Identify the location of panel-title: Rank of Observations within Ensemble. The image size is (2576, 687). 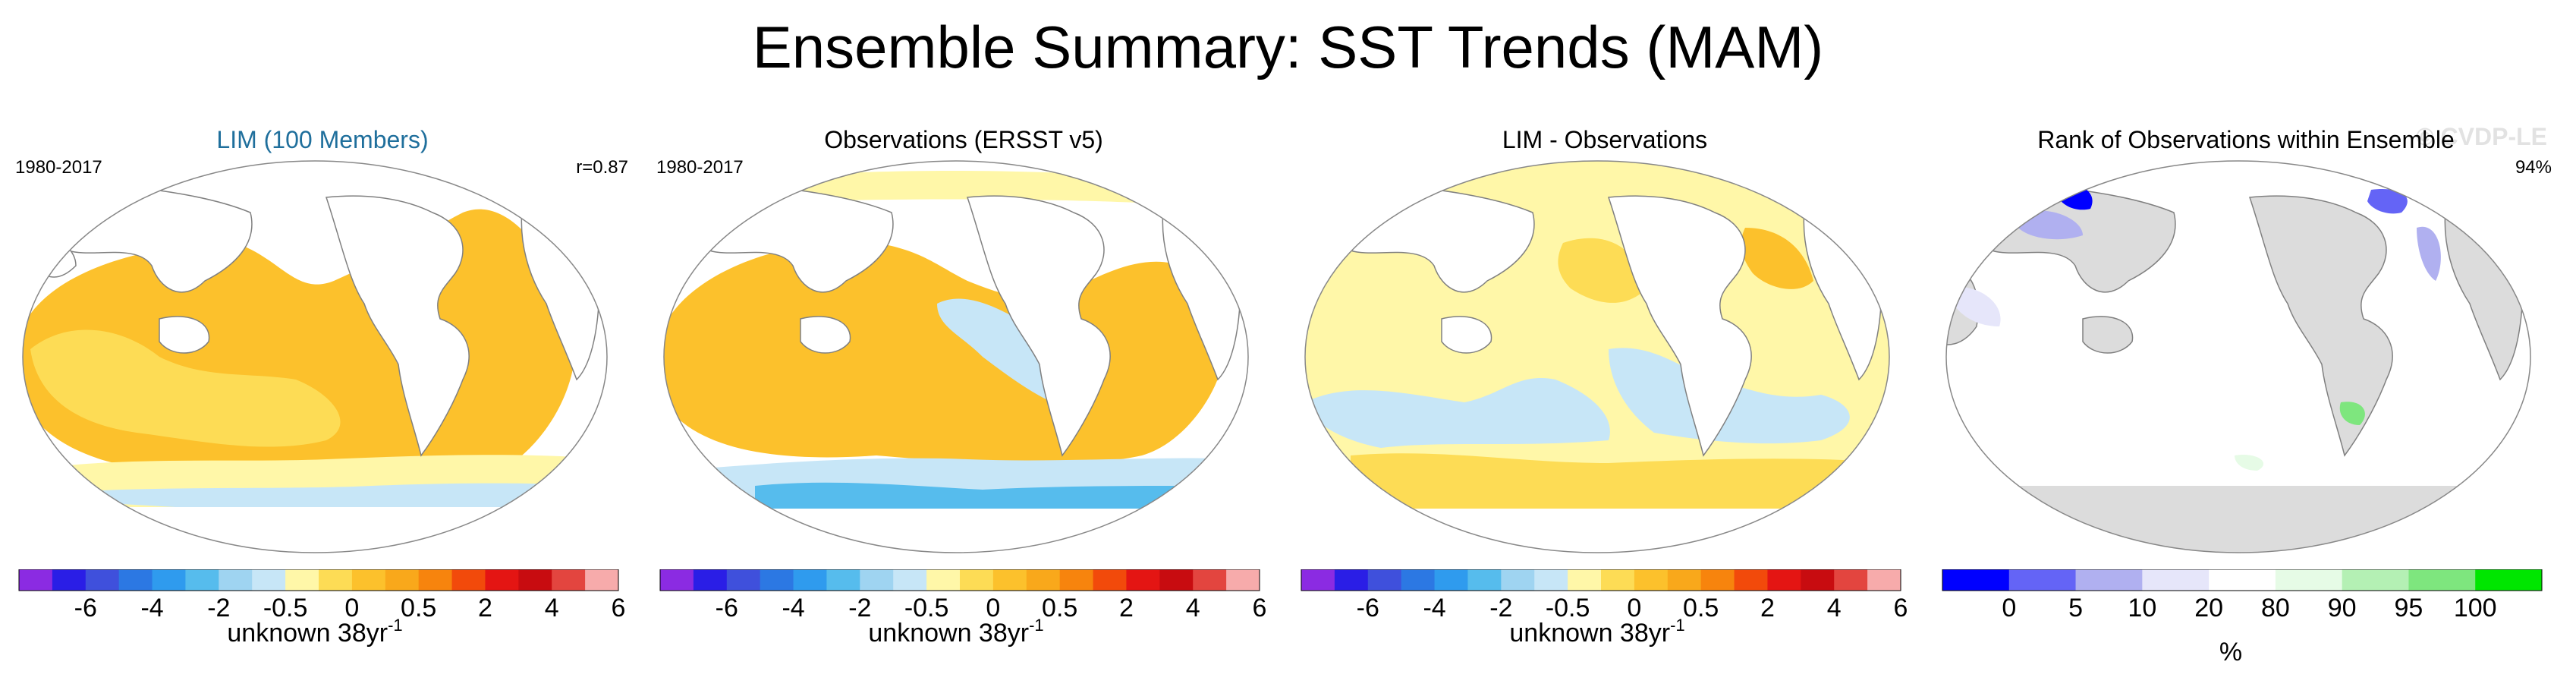
(2246, 139).